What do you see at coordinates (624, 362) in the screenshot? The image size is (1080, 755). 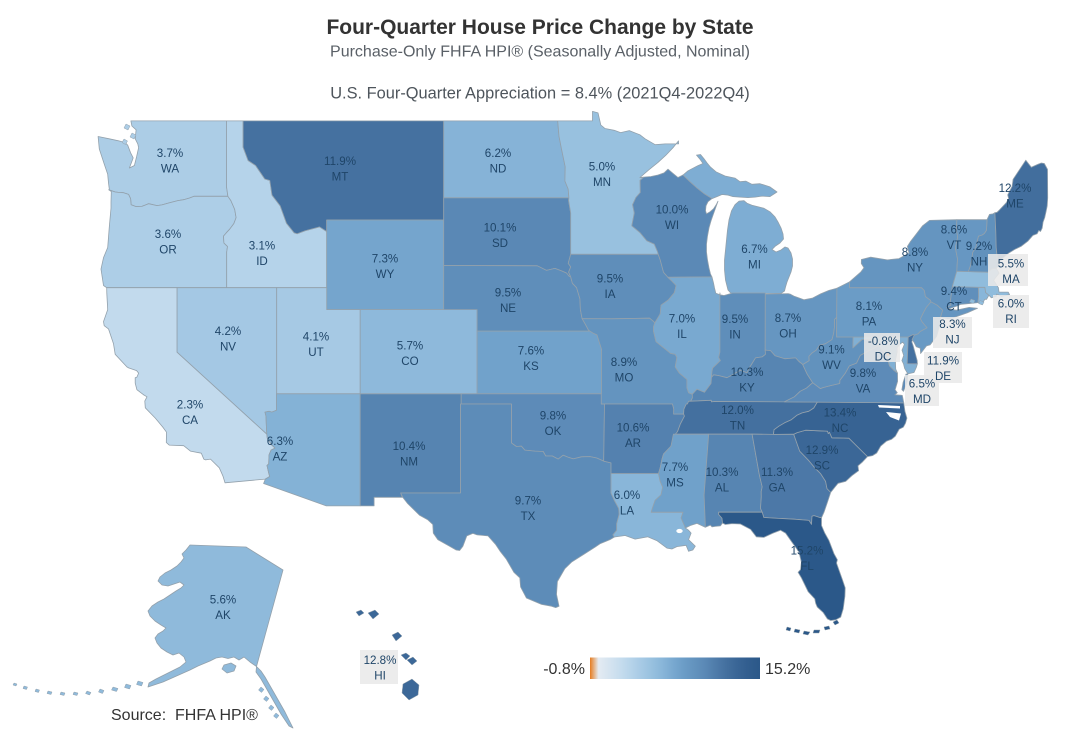 I see `svg-text: 8.9%` at bounding box center [624, 362].